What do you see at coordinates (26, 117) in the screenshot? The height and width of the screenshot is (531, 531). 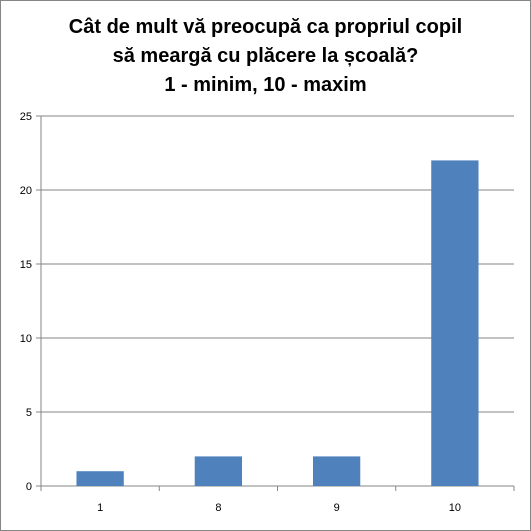 I see `y-tick-label: 25` at bounding box center [26, 117].